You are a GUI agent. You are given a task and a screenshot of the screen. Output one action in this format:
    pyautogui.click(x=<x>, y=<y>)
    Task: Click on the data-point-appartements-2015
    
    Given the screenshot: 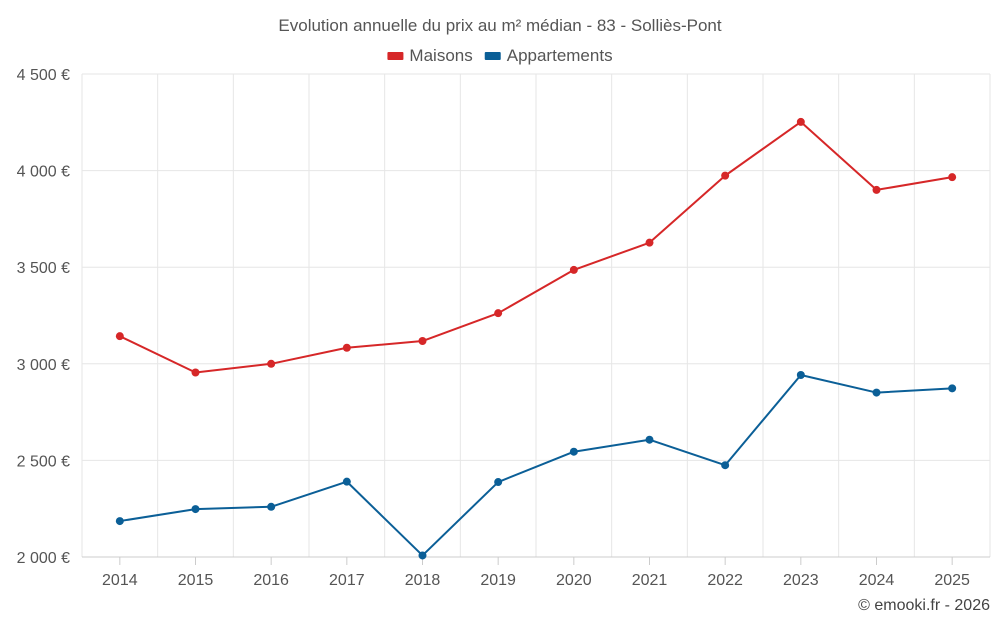 What is the action you would take?
    pyautogui.click(x=195, y=509)
    